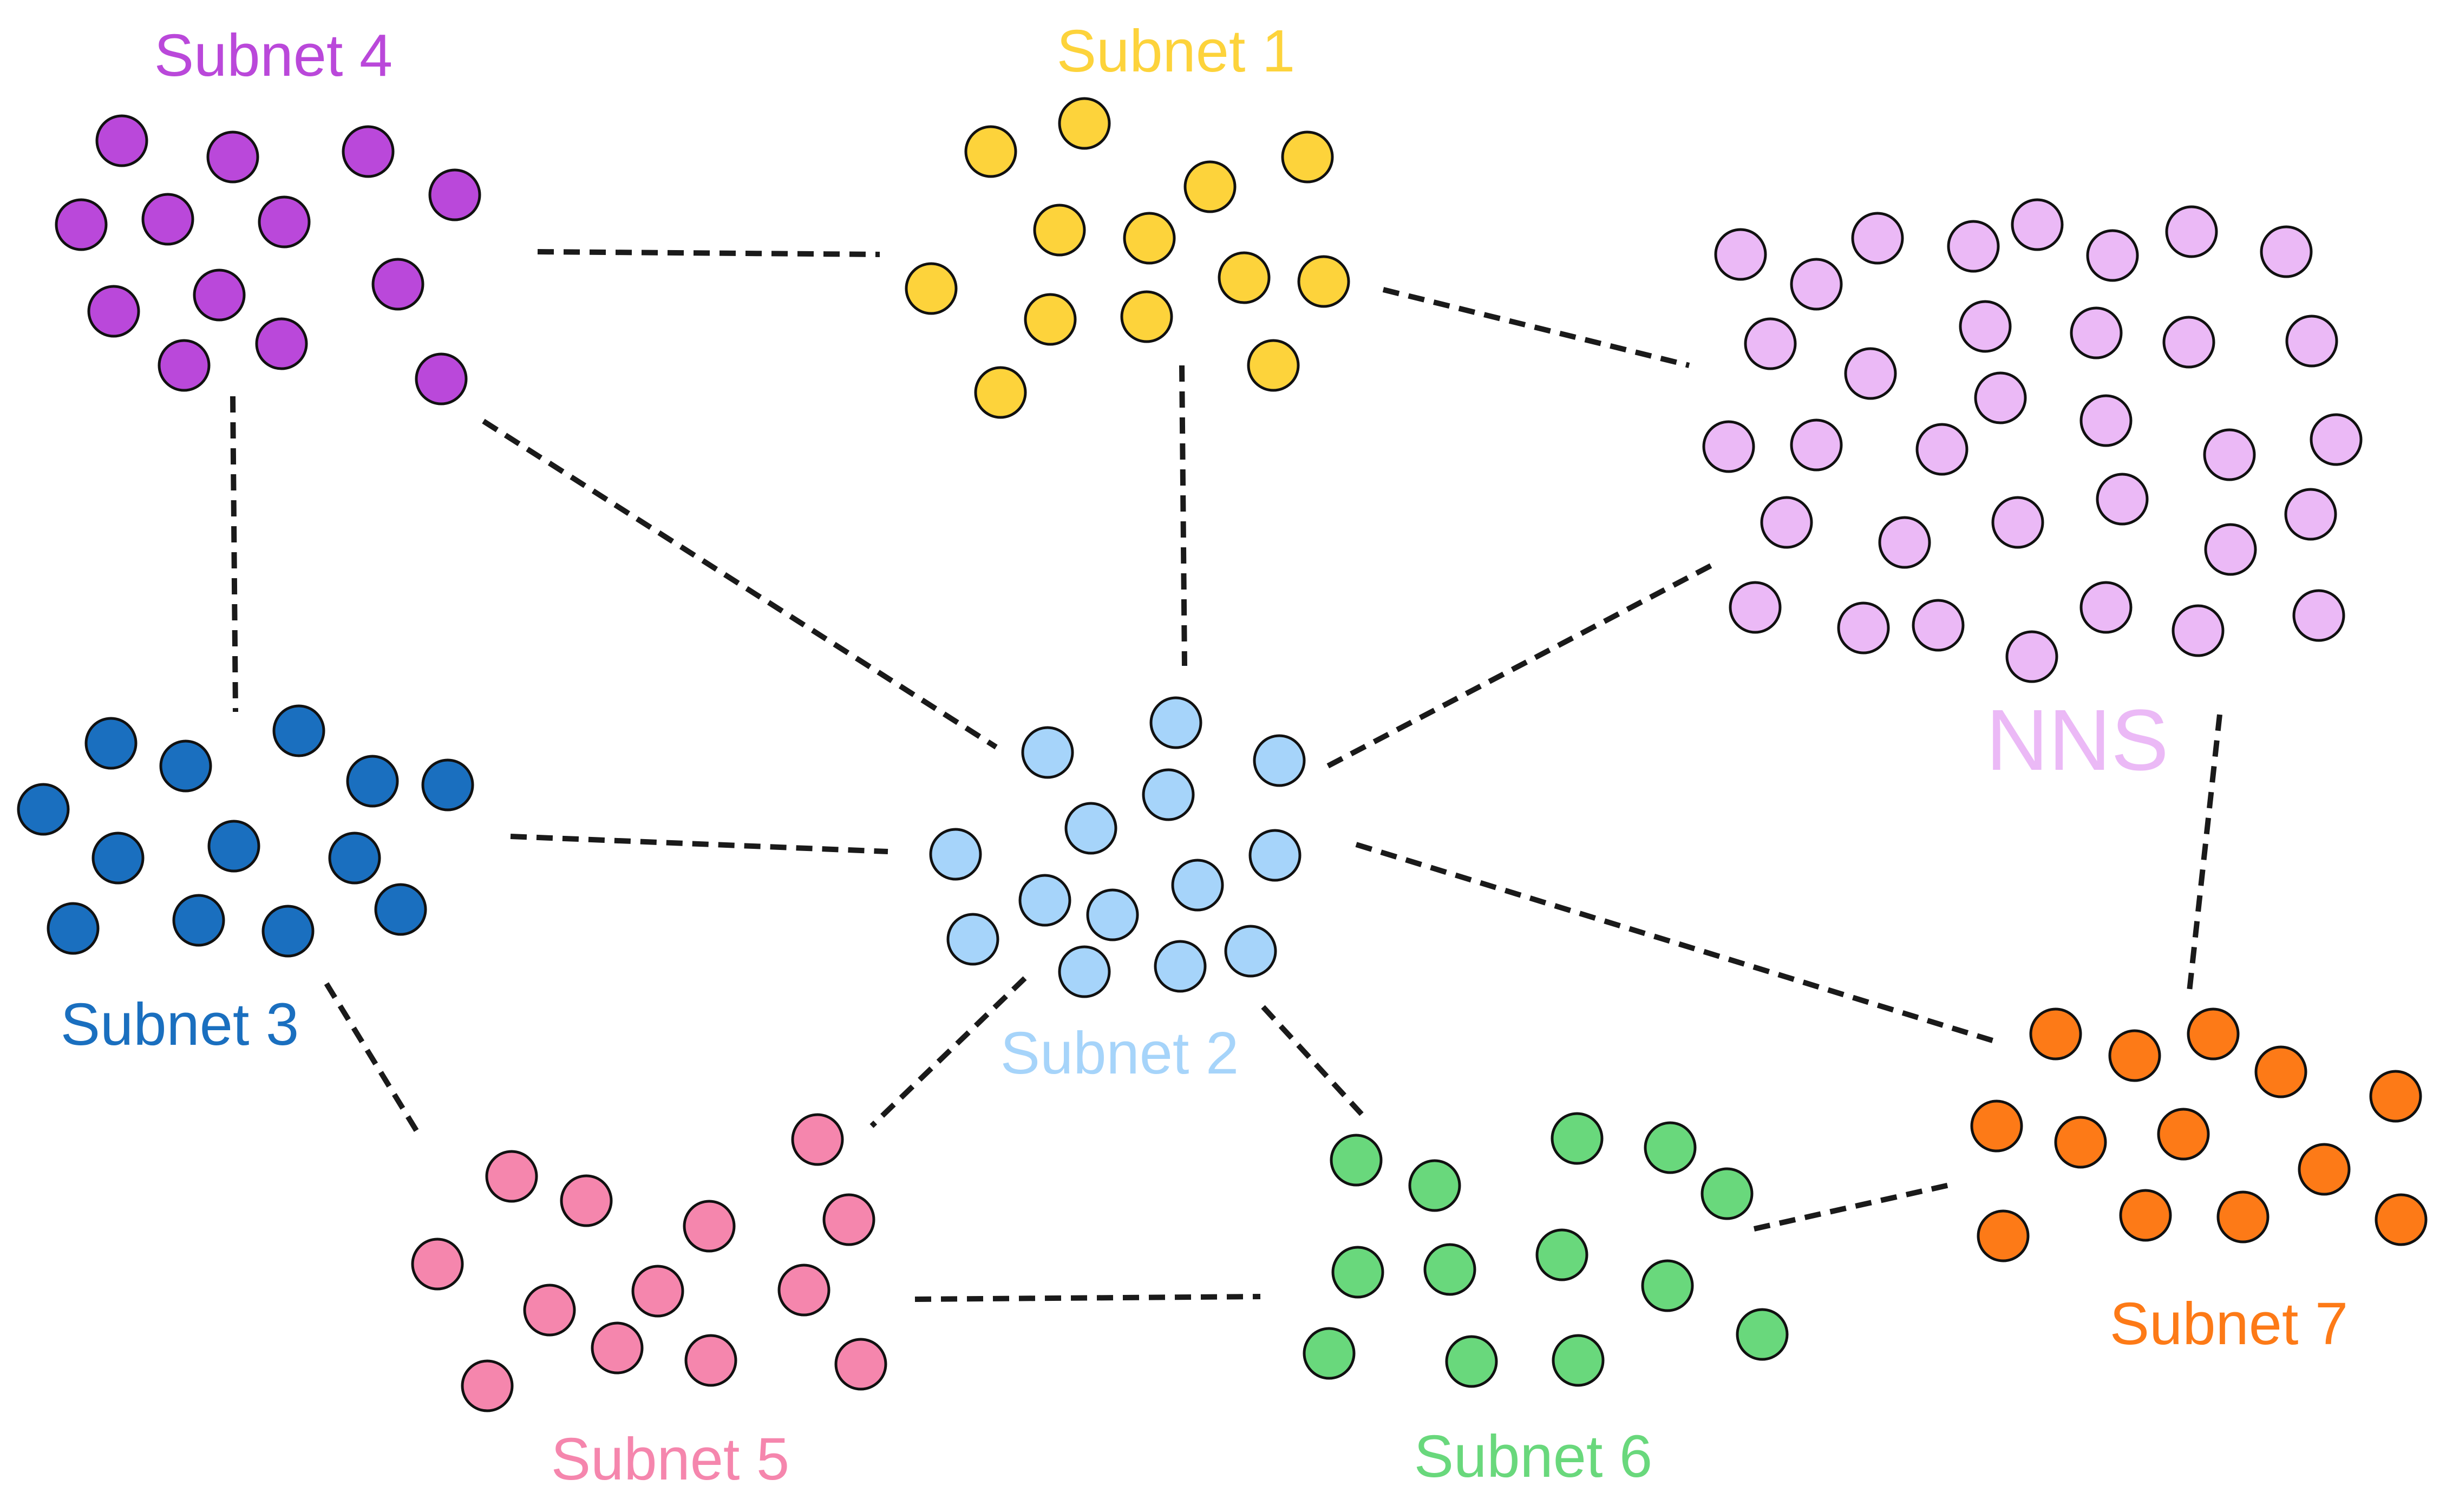 The width and height of the screenshot is (2446, 1512). Describe the element at coordinates (1536, 327) in the screenshot. I see `link-subnet-1-to-nns` at that location.